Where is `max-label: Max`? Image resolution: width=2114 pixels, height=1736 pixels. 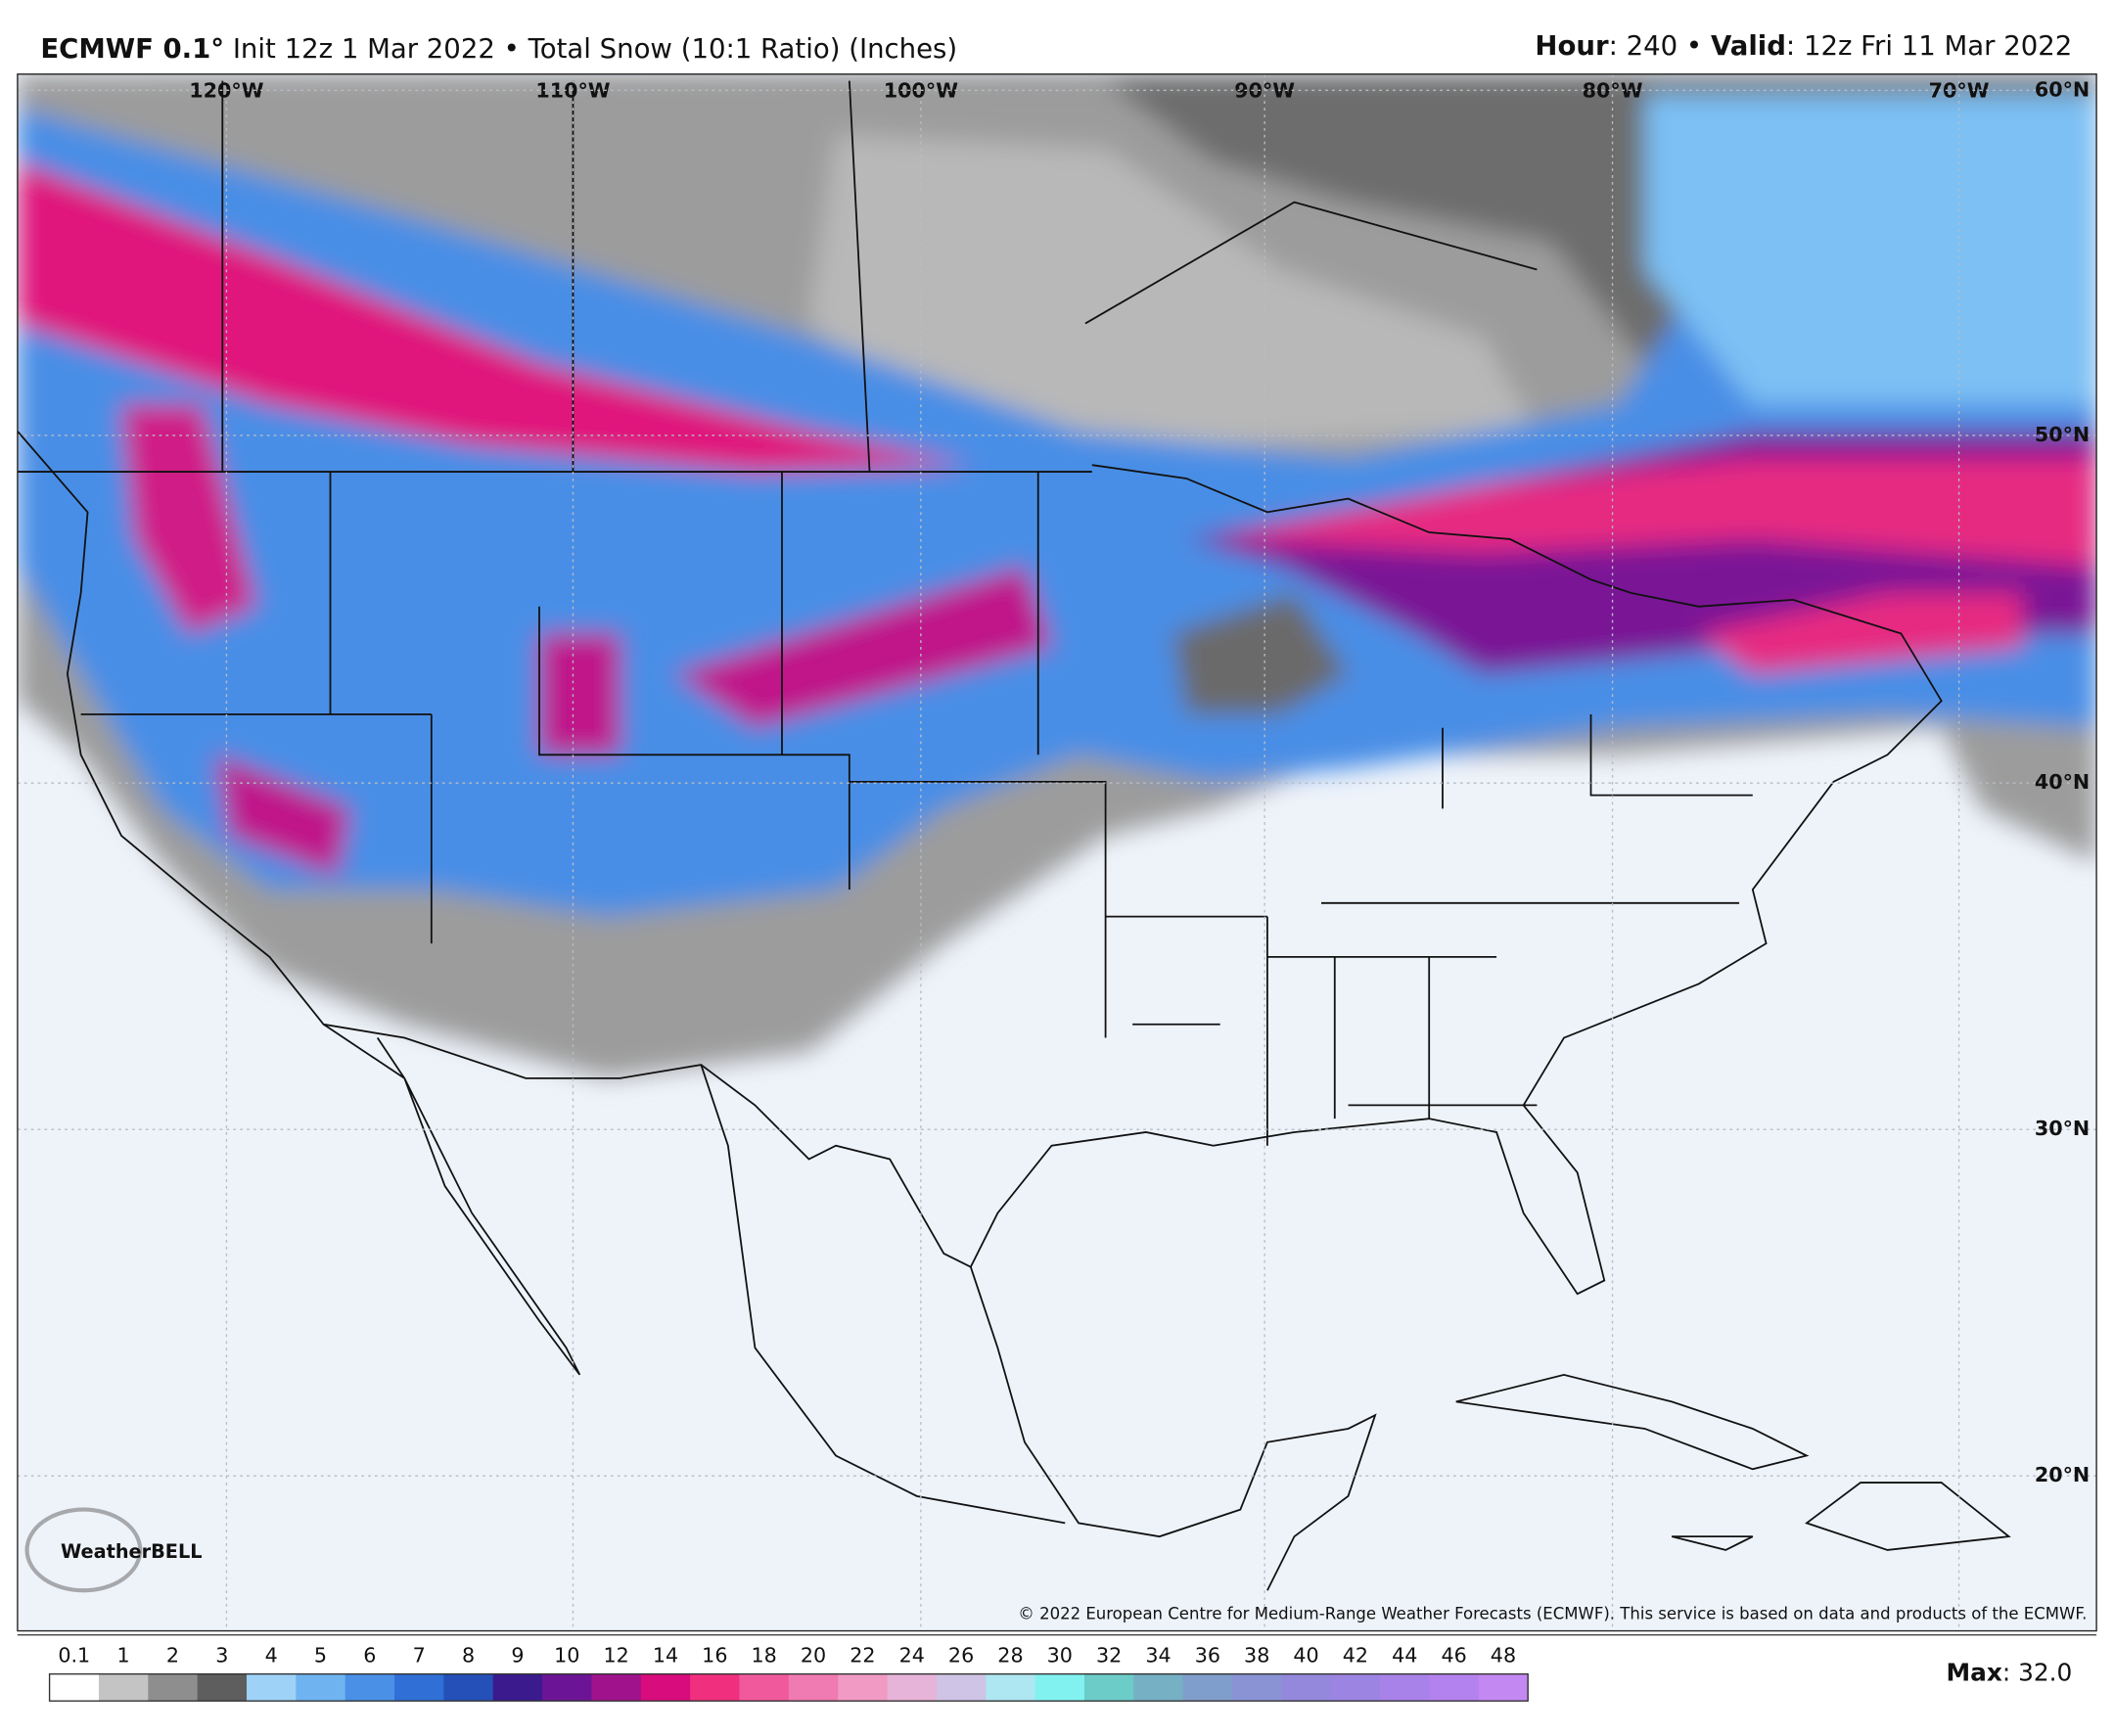
max-label: Max is located at coordinates (1975, 1673).